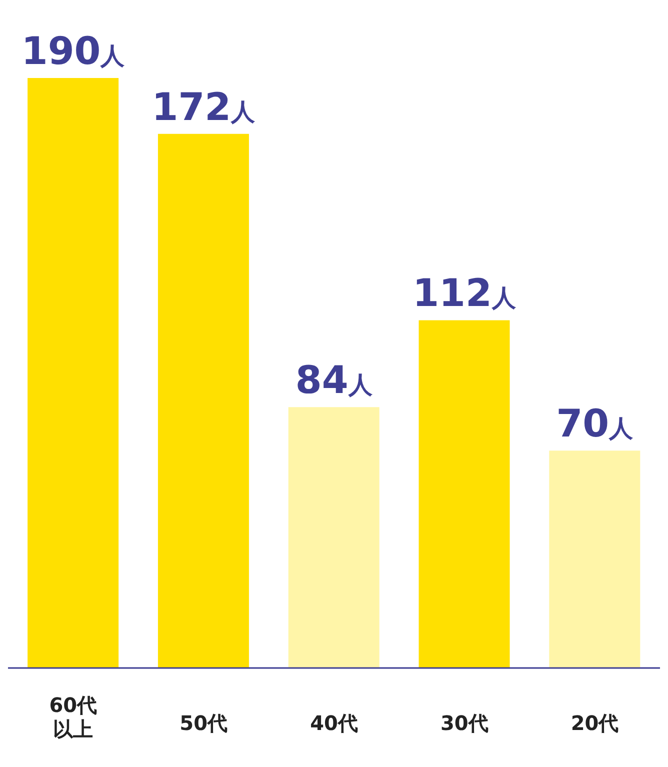 The height and width of the screenshot is (767, 668). What do you see at coordinates (73, 717) in the screenshot?
I see `x-tick-label: 60代以上` at bounding box center [73, 717].